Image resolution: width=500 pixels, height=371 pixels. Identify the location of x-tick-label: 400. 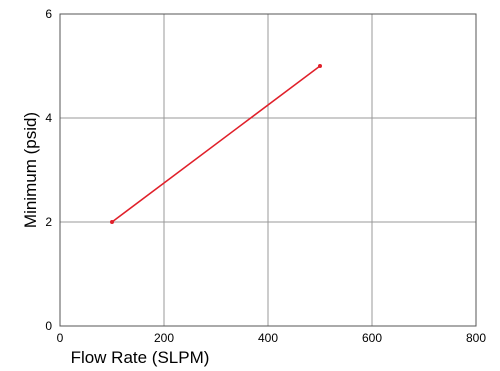
(268, 338).